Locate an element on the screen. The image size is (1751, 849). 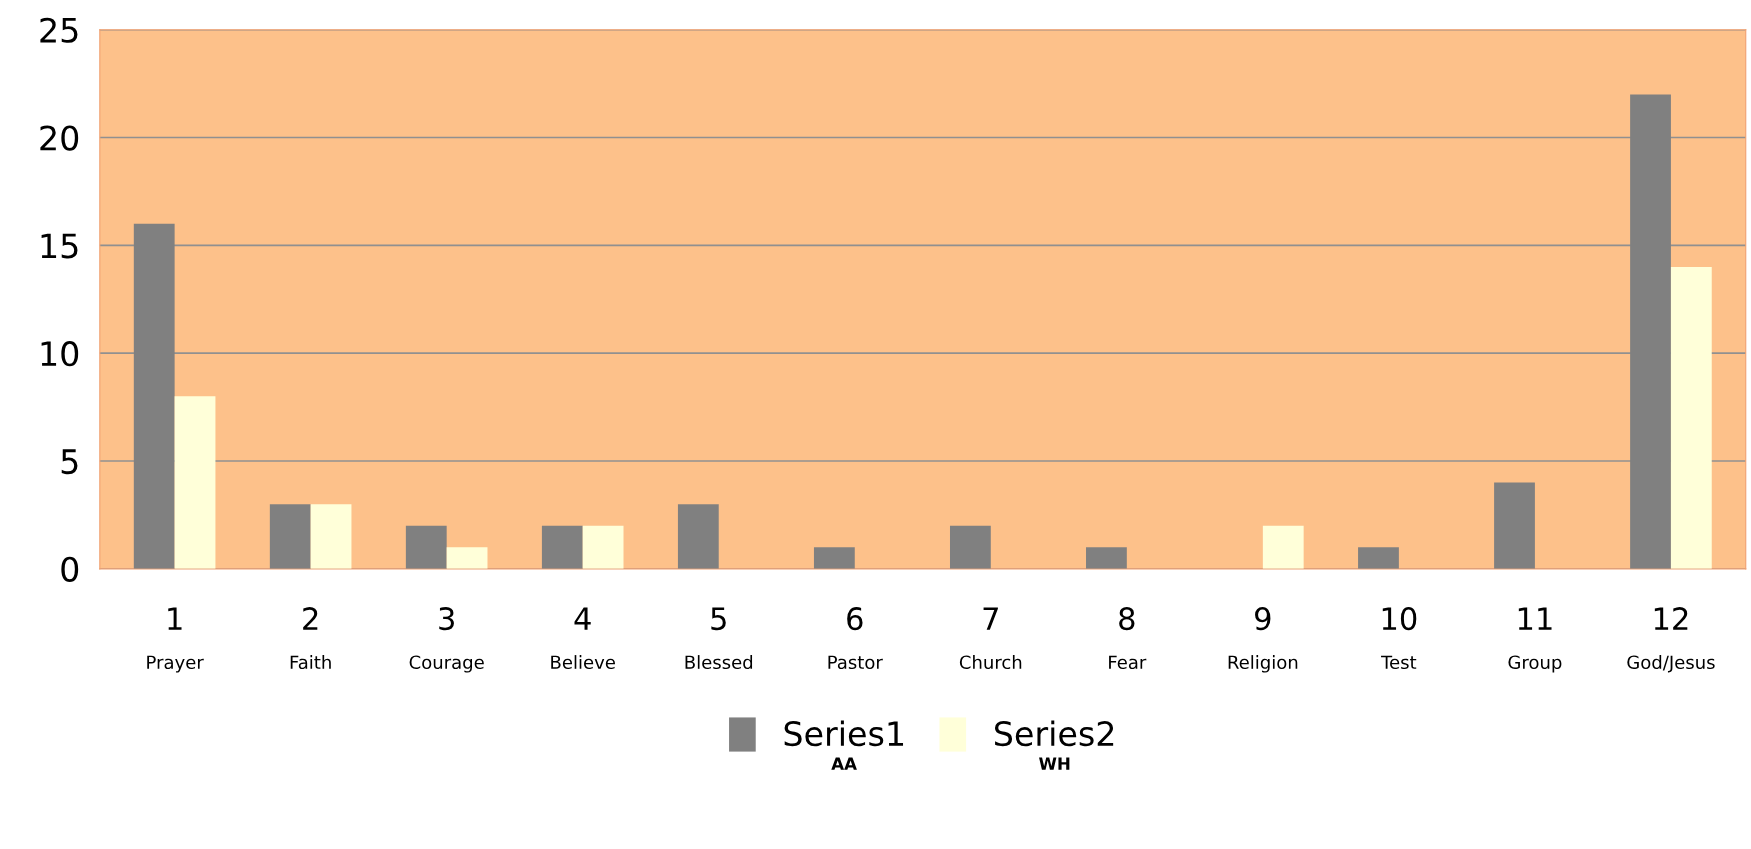
x-tick-label: 8 Fear is located at coordinates (1128, 638).